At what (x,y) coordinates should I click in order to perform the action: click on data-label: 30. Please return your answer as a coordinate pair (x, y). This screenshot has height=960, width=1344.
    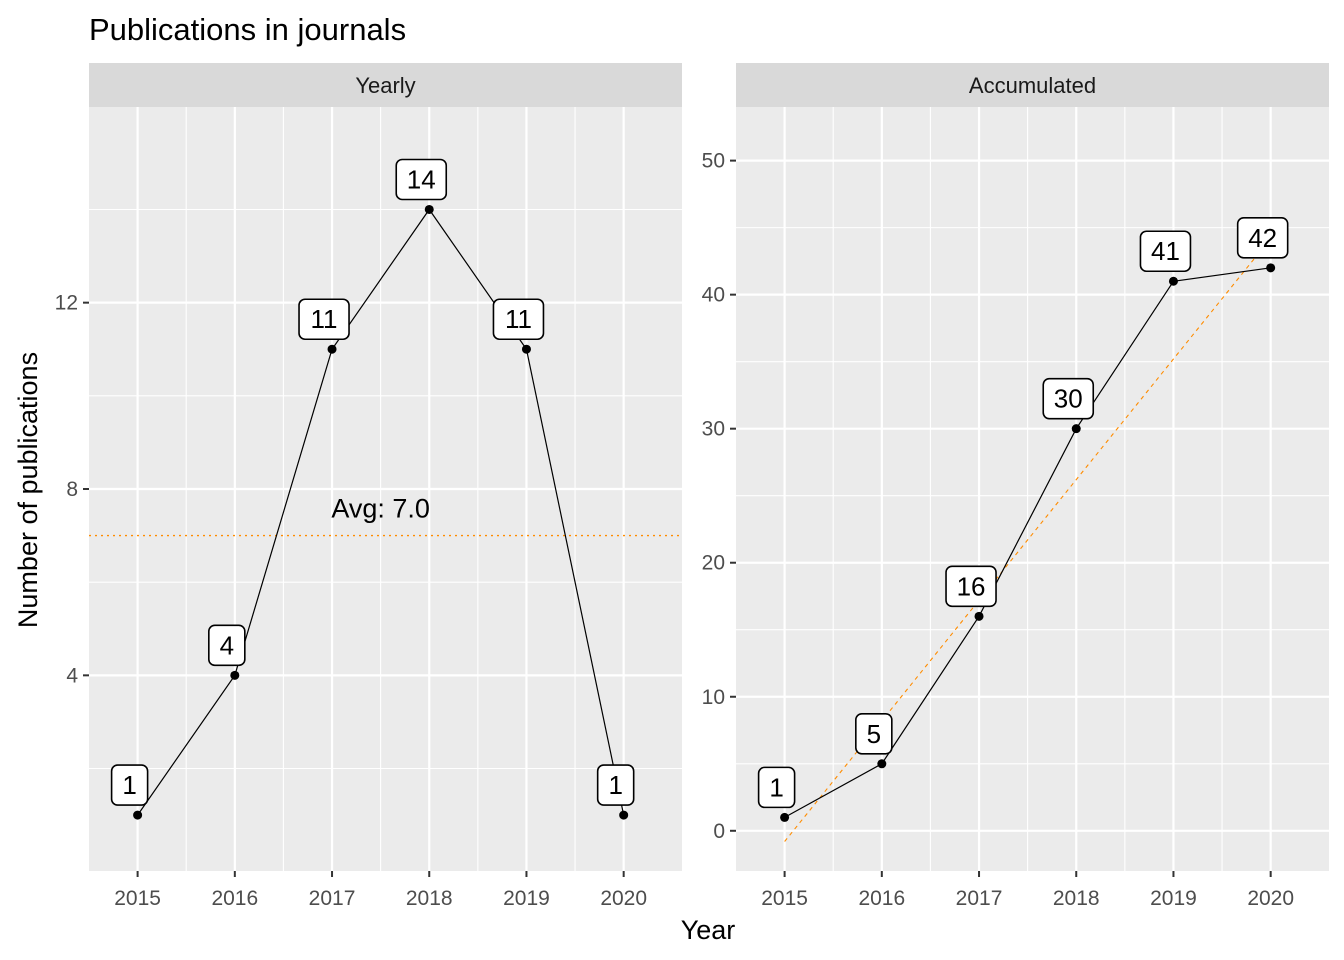
    Looking at the image, I should click on (1068, 398).